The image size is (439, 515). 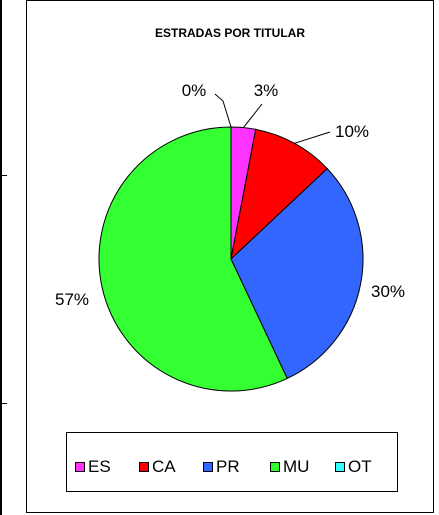 I want to click on legend-label: OT, so click(x=360, y=466).